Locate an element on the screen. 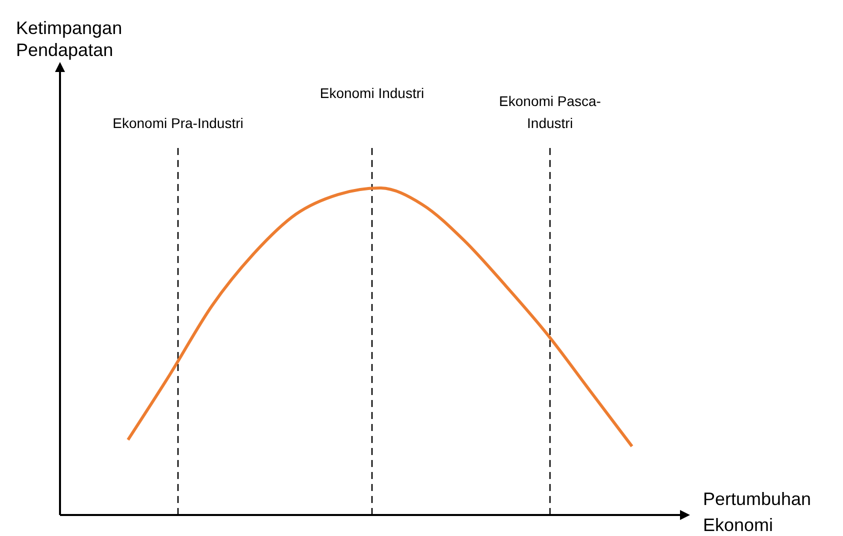 This screenshot has height=536, width=843. x-axis-title: Pertumbuhan Ekonomi is located at coordinates (757, 512).